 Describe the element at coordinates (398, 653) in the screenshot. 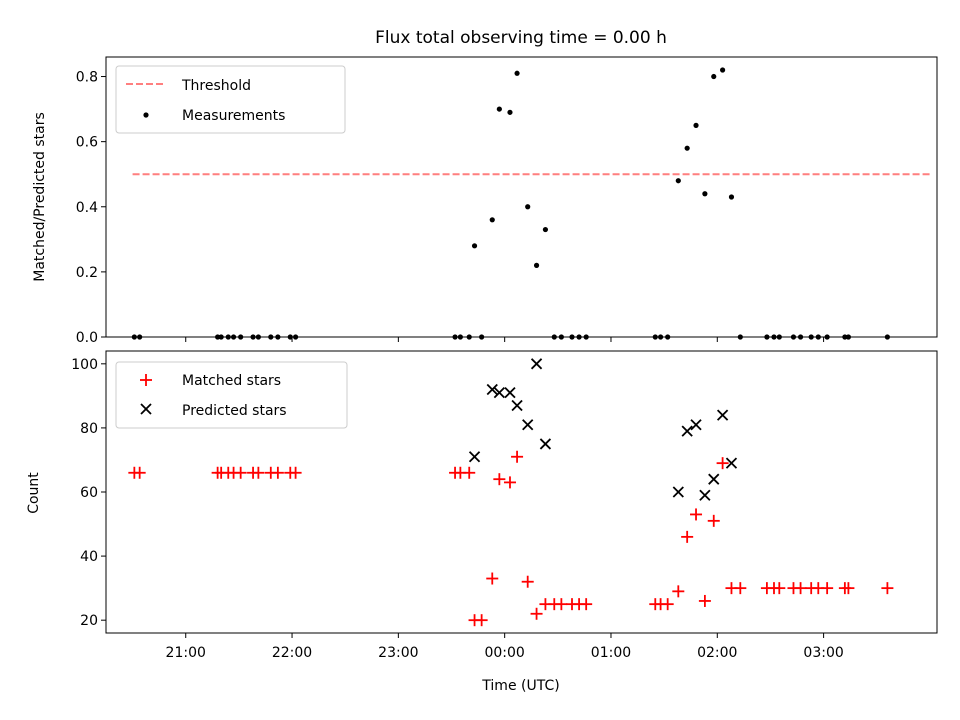

I see `x-tick-label: 23:00` at that location.